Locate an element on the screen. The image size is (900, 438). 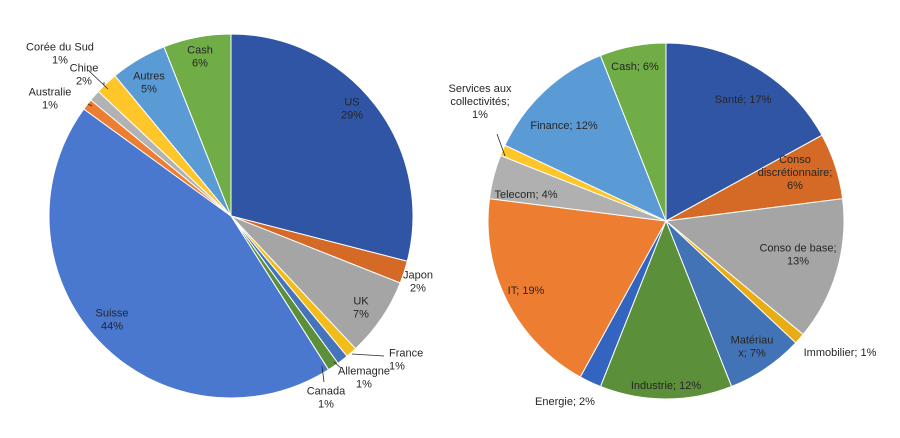
data-label-industrie: Industrie; 12% is located at coordinates (666, 386).